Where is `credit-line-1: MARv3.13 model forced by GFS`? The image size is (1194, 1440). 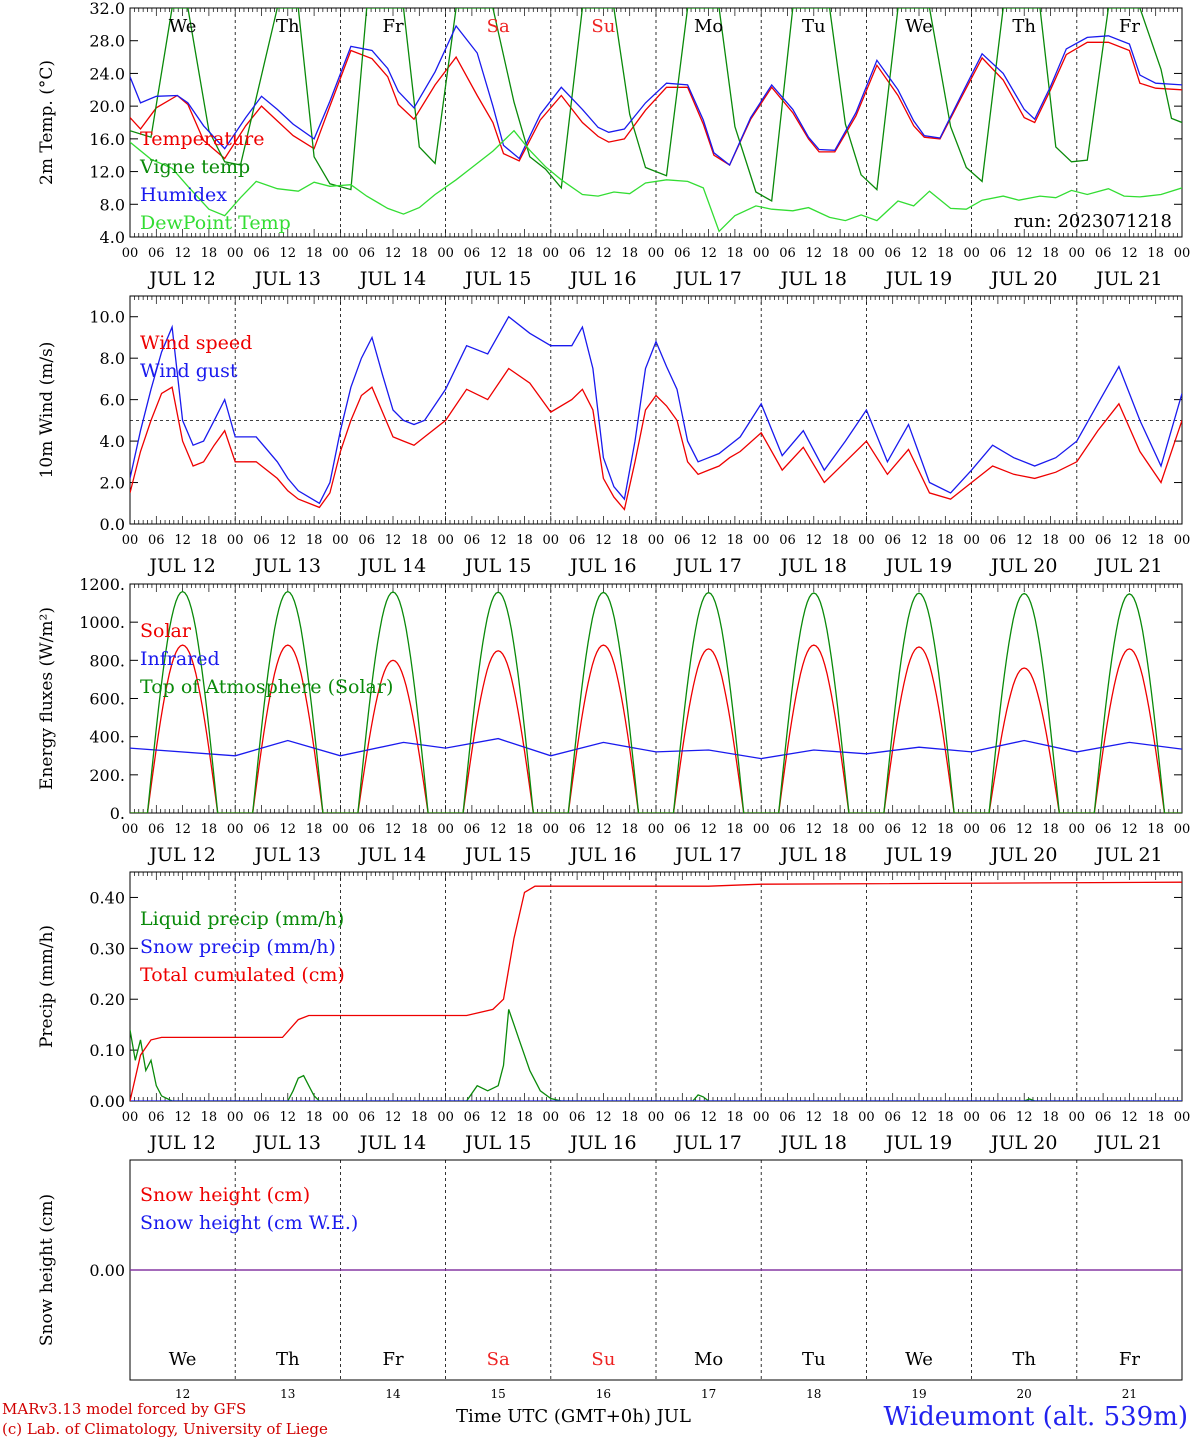 credit-line-1: MARv3.13 model forced by GFS is located at coordinates (124, 1409).